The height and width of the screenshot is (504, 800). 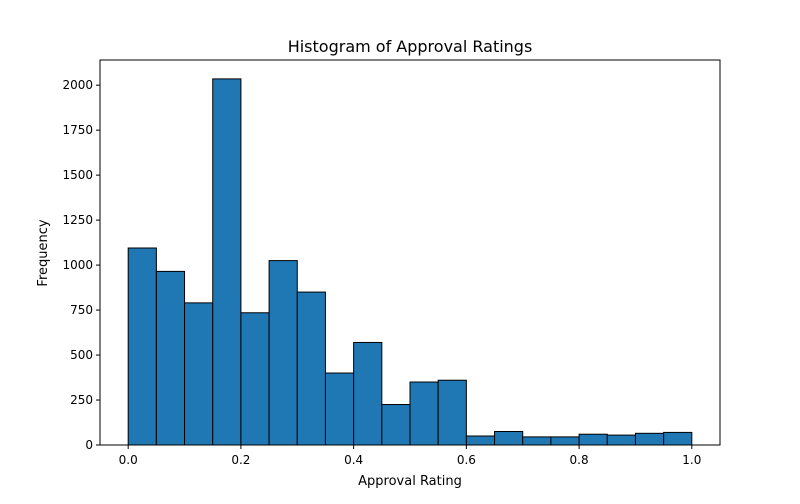 I want to click on y-axis-ticks: 0 250 500 750 1000 1250 1500 1750 2000, so click(x=81, y=265).